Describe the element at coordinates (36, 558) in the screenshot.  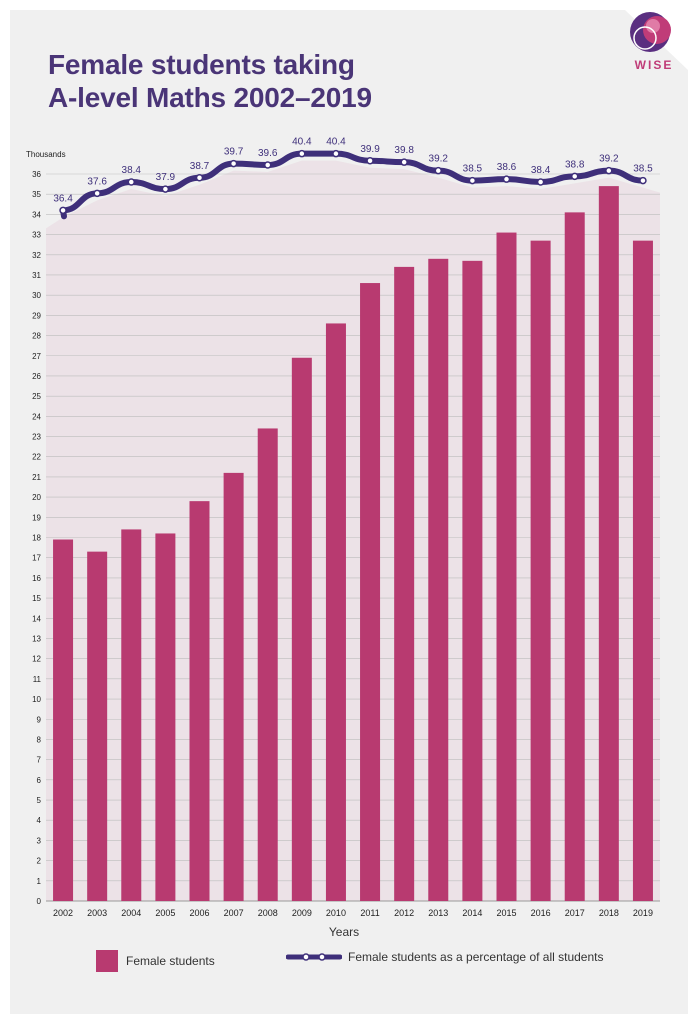
I see `y-tick-label: 17` at that location.